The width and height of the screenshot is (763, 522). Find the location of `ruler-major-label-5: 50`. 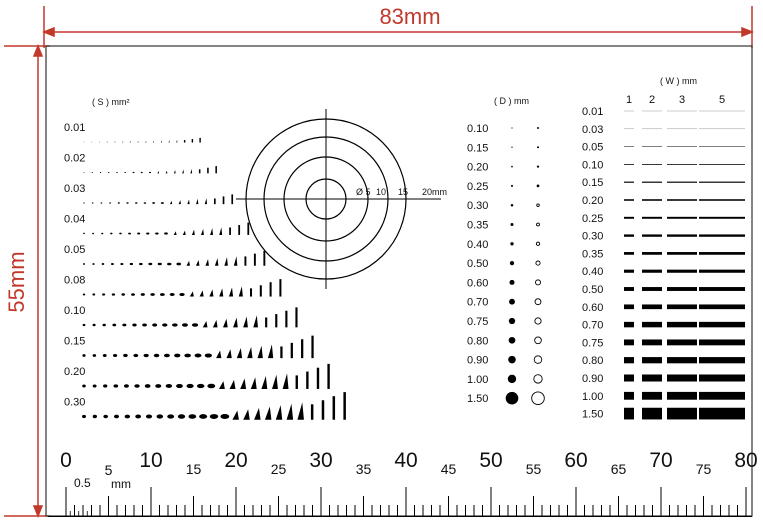

ruler-major-label-5: 50 is located at coordinates (490, 460).